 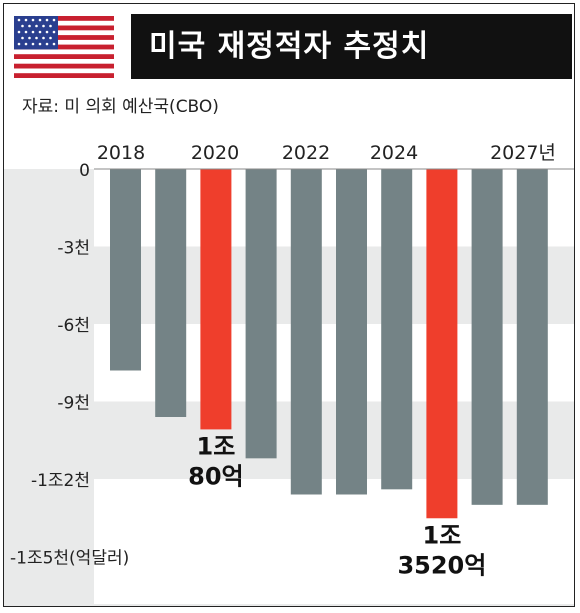 I want to click on x-tick-label: 2018, so click(x=121, y=153).